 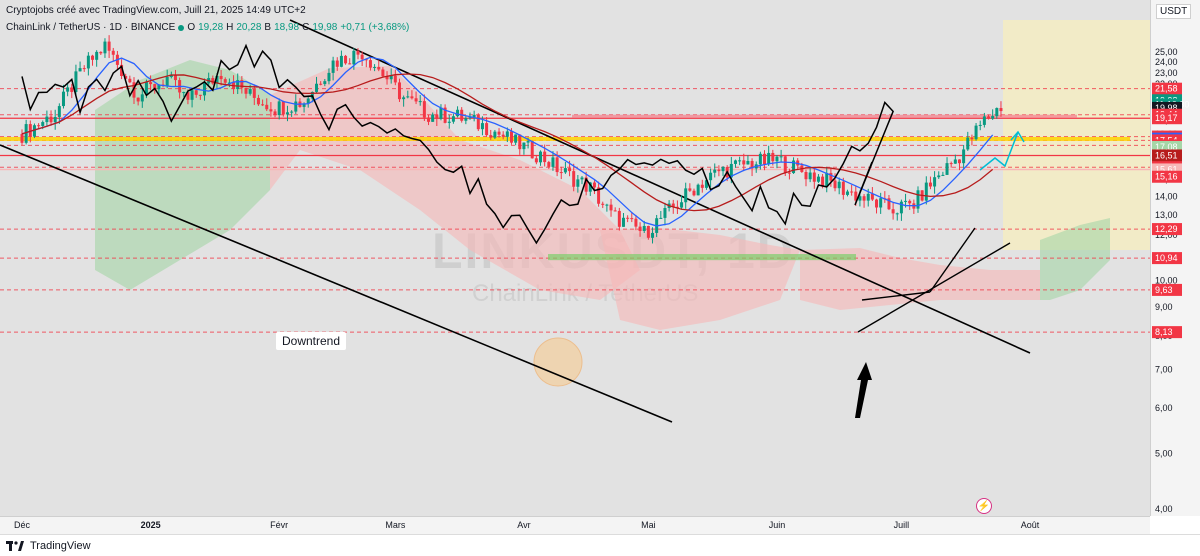 What do you see at coordinates (863, 390) in the screenshot?
I see `up-arrow-icon` at bounding box center [863, 390].